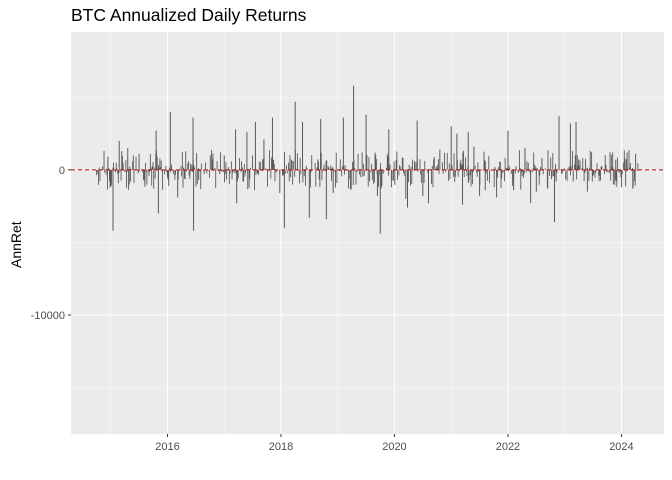 This screenshot has width=672, height=480. What do you see at coordinates (394, 447) in the screenshot?
I see `x-tick-label: 2020` at bounding box center [394, 447].